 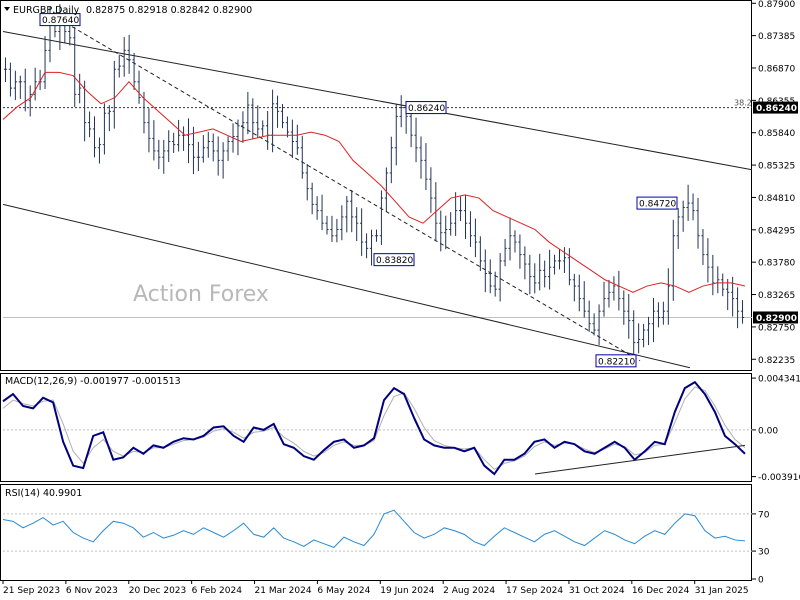 I want to click on fib-price-tag: 0.86240, so click(x=775, y=107).